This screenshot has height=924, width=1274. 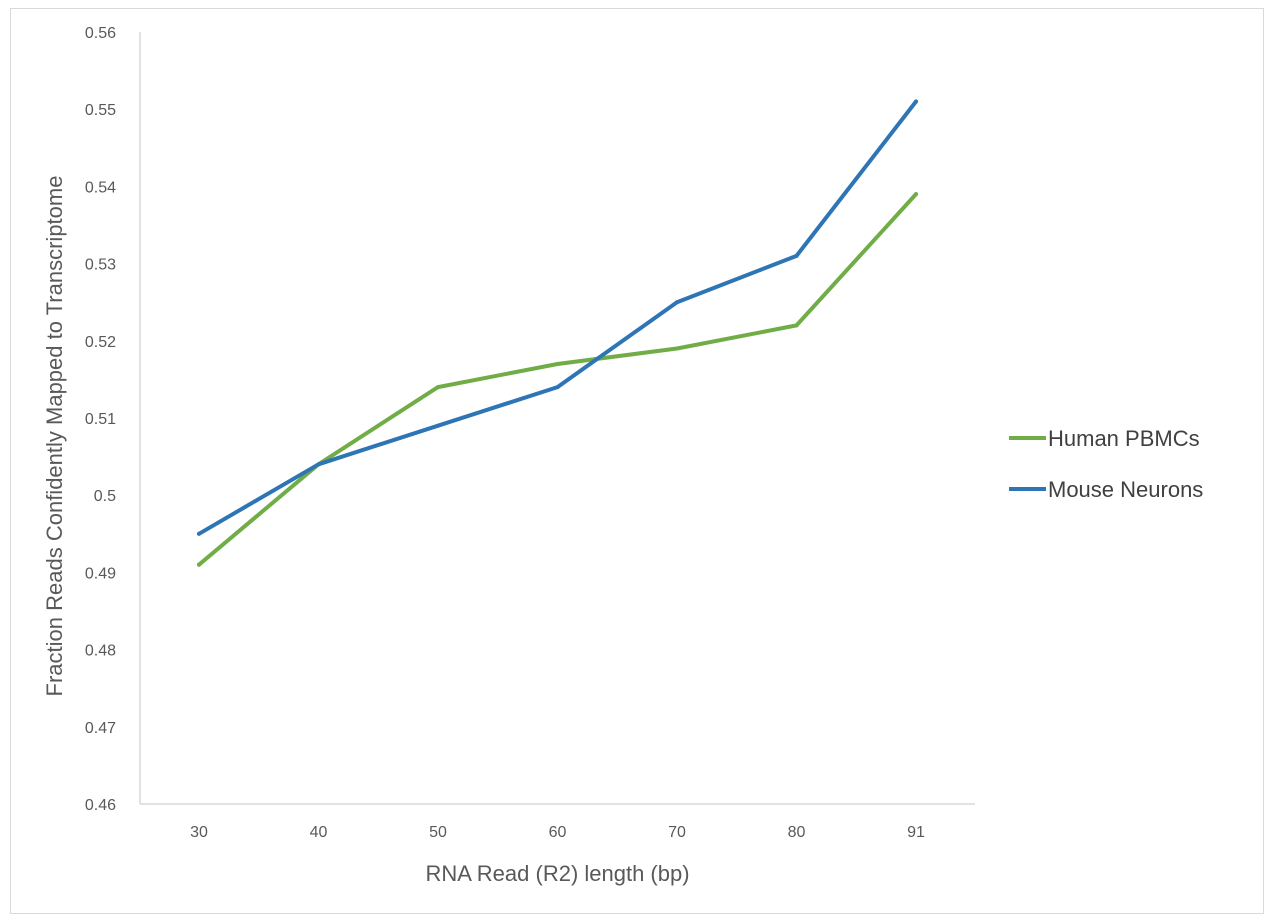 I want to click on x-tick-label: 30, so click(x=199, y=832).